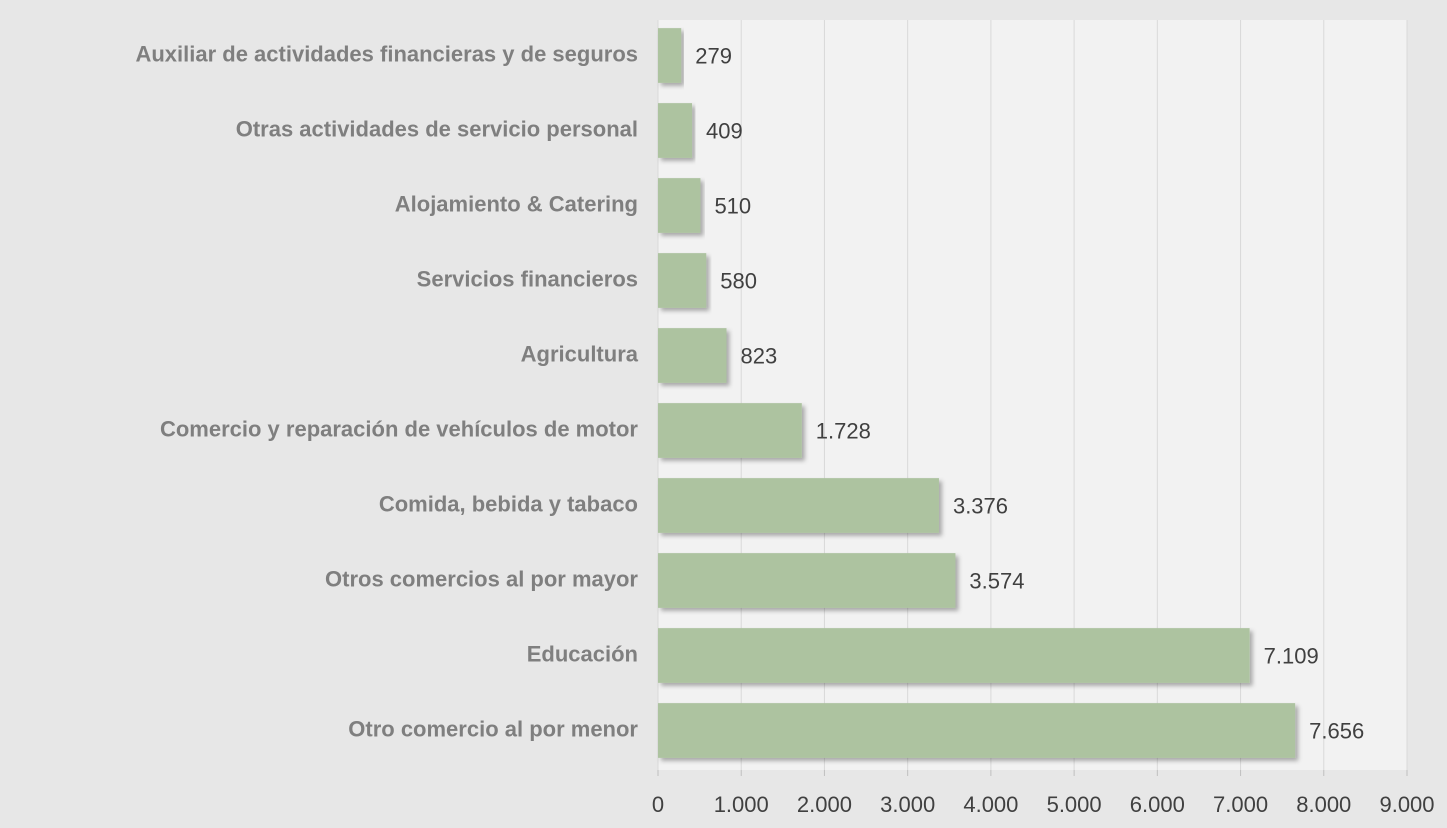 Image resolution: width=1447 pixels, height=828 pixels. Describe the element at coordinates (996, 580) in the screenshot. I see `value-label: 3.574` at that location.